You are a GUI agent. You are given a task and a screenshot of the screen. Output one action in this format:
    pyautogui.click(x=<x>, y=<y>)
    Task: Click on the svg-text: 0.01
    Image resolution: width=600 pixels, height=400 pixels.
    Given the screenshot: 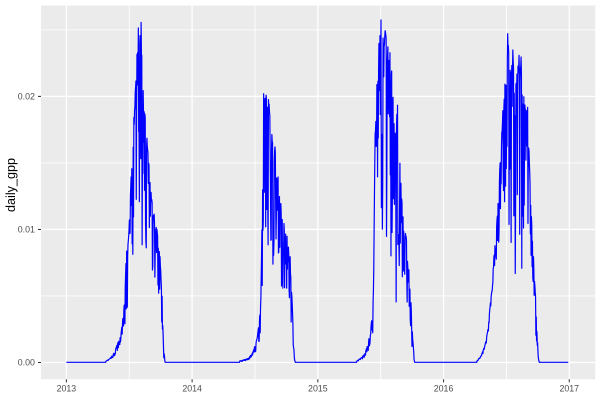 What is the action you would take?
    pyautogui.click(x=26, y=230)
    